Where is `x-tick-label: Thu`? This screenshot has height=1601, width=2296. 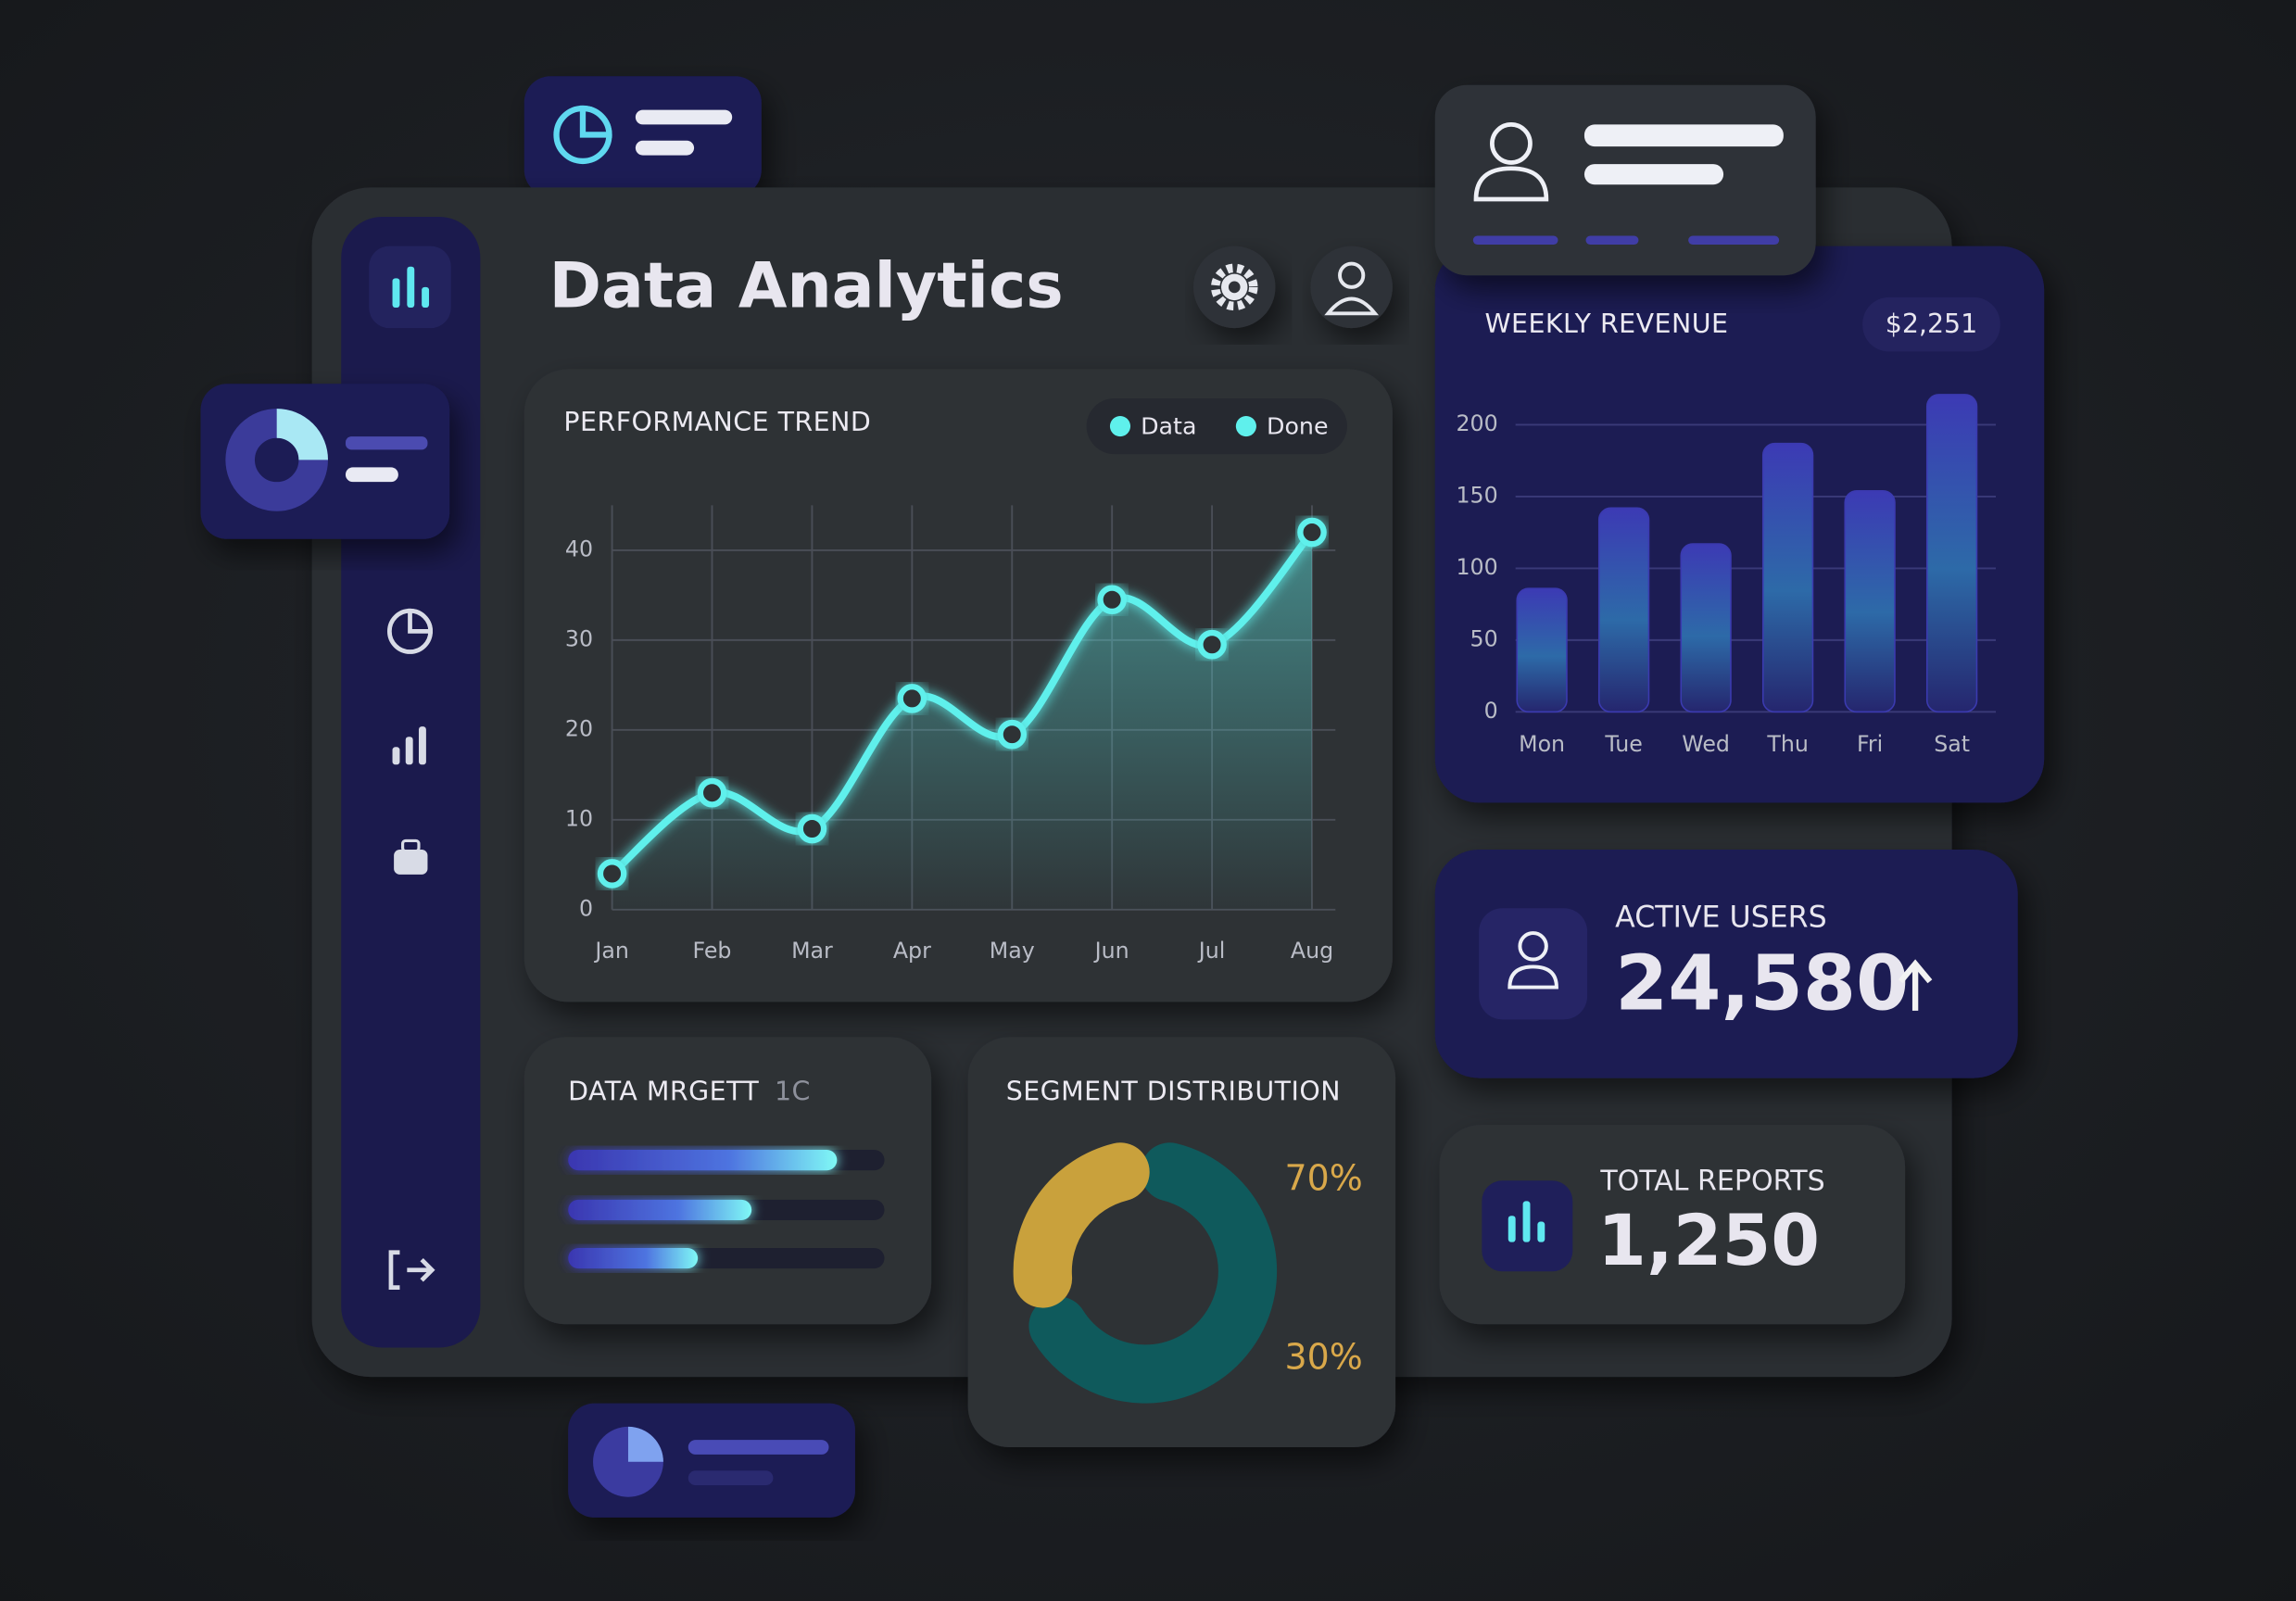
x-tick-label: Thu is located at coordinates (1787, 744).